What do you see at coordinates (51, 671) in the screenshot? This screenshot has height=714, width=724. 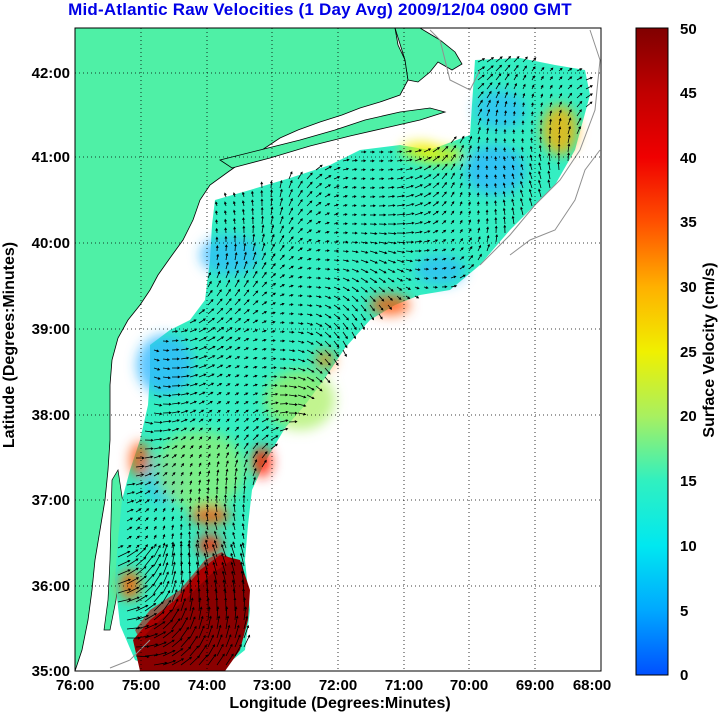 I see `y-tick: 35:00` at bounding box center [51, 671].